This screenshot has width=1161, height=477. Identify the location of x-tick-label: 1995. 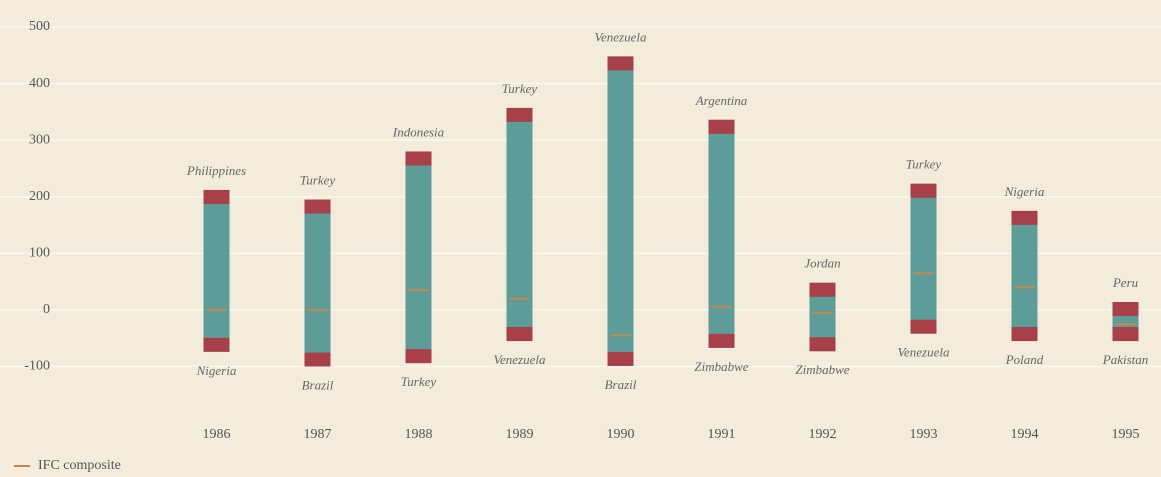
(1126, 434).